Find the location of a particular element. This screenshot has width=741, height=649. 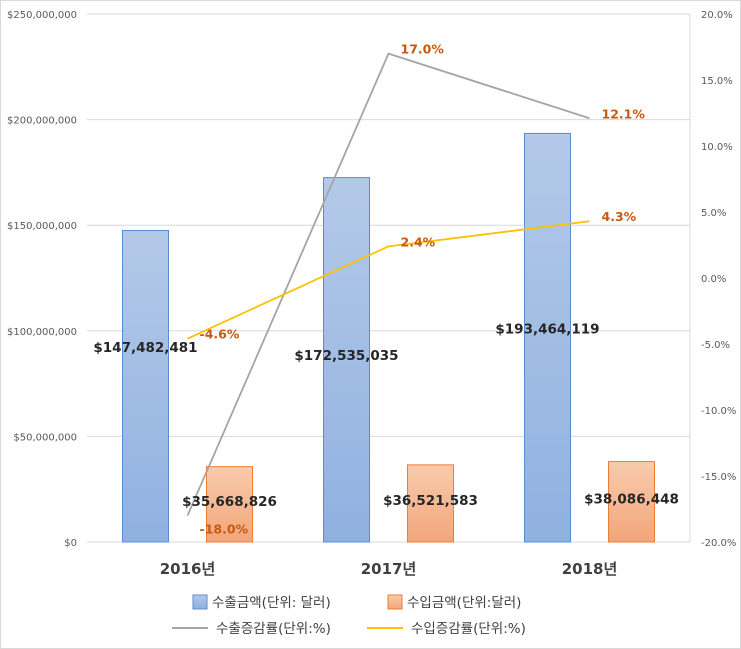

import-value-label: $35,668,826 is located at coordinates (229, 502).